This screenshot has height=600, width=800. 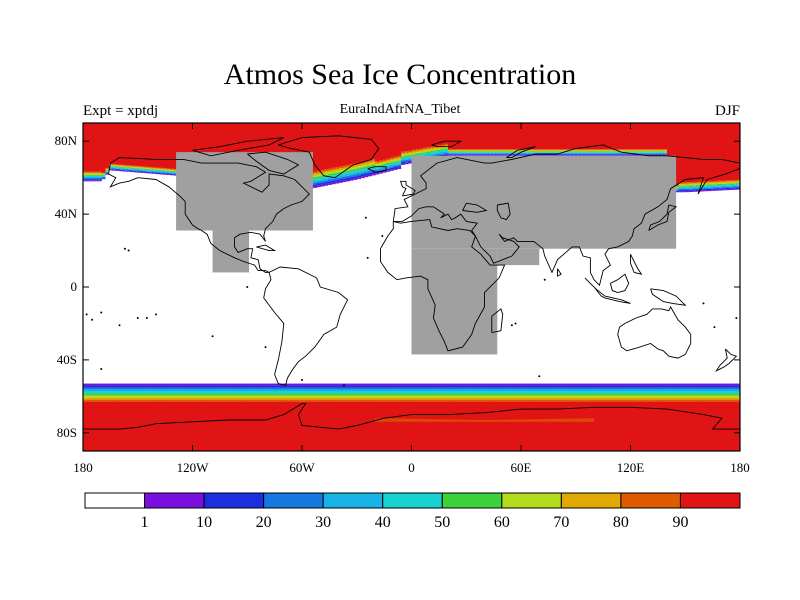 I want to click on ice-orange-streak, so click(x=484, y=420).